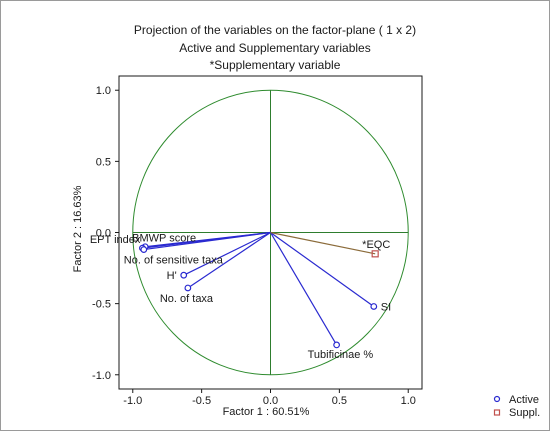 This screenshot has height=431, width=550. What do you see at coordinates (103, 234) in the screenshot?
I see `y-tick-label: 0.0` at bounding box center [103, 234].